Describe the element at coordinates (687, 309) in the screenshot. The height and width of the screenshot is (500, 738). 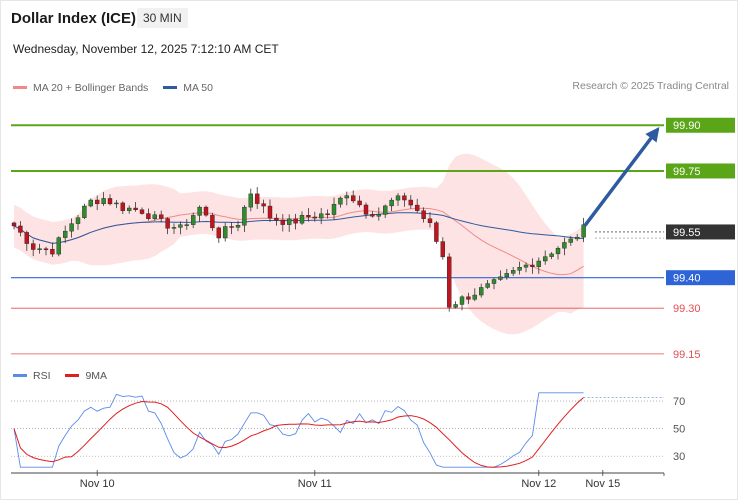
I see `level-label-99-30: 99.30` at that location.